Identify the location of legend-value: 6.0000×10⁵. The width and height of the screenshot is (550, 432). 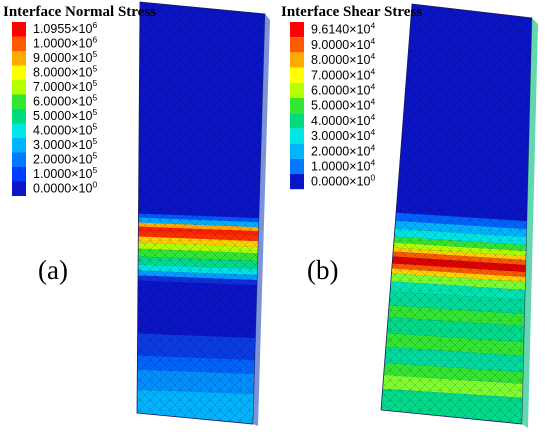
(65, 101).